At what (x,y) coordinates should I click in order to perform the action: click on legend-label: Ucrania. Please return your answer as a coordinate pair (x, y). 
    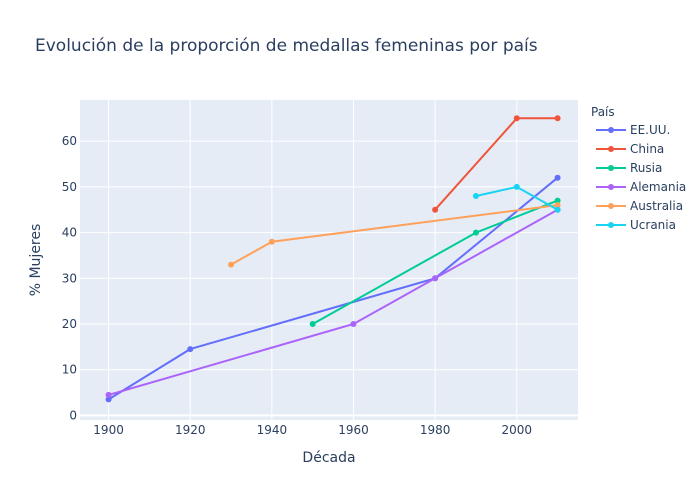
    Looking at the image, I should click on (653, 225).